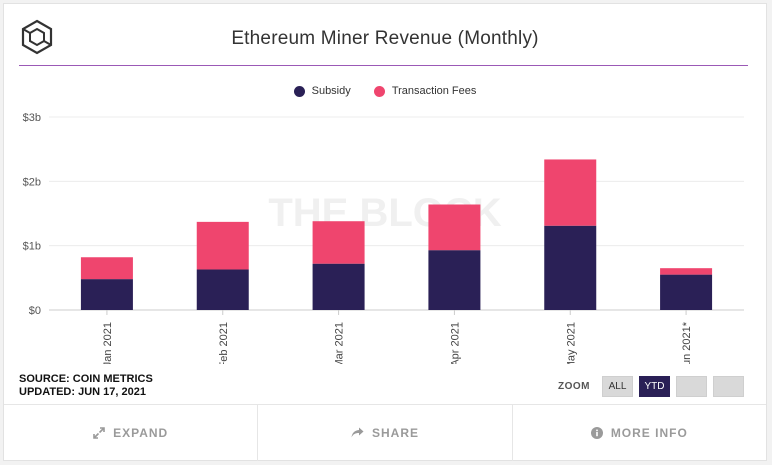 This screenshot has height=465, width=772. Describe the element at coordinates (32, 182) in the screenshot. I see `y-tick-label: $2b` at that location.